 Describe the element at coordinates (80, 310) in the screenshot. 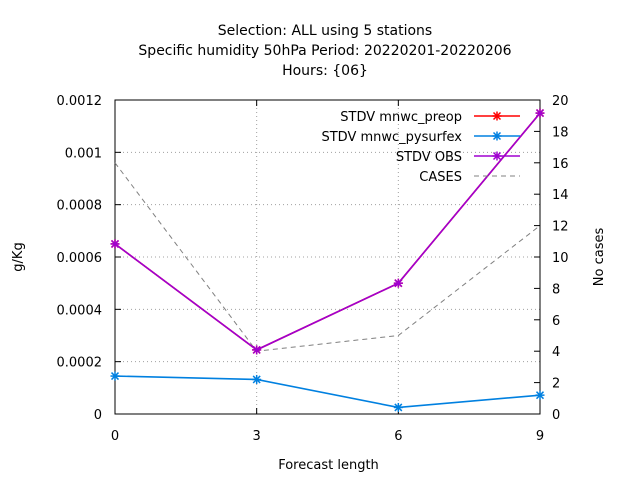

I see `y-tick-label: 0.0004` at that location.